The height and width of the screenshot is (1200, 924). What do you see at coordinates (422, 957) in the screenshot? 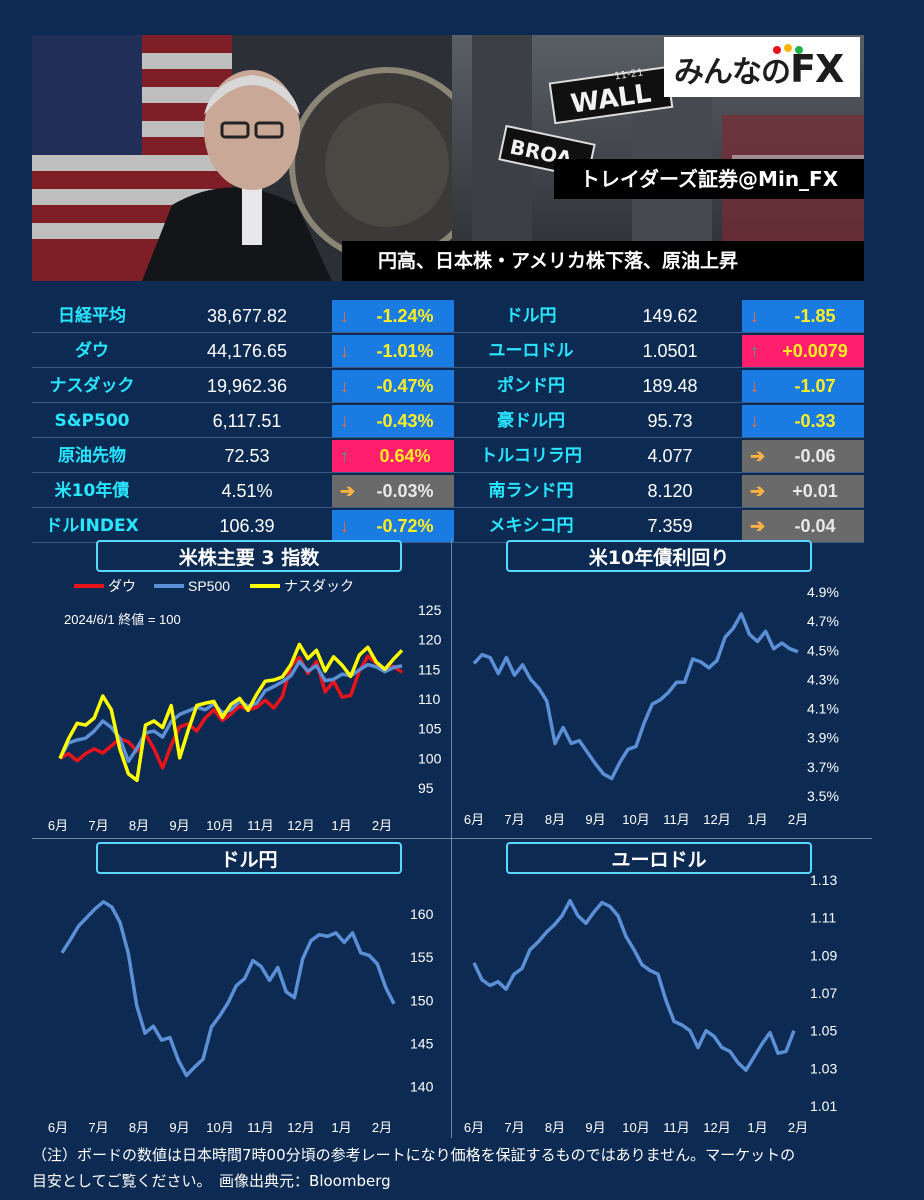
I see `y-tick-label: 155` at bounding box center [422, 957].